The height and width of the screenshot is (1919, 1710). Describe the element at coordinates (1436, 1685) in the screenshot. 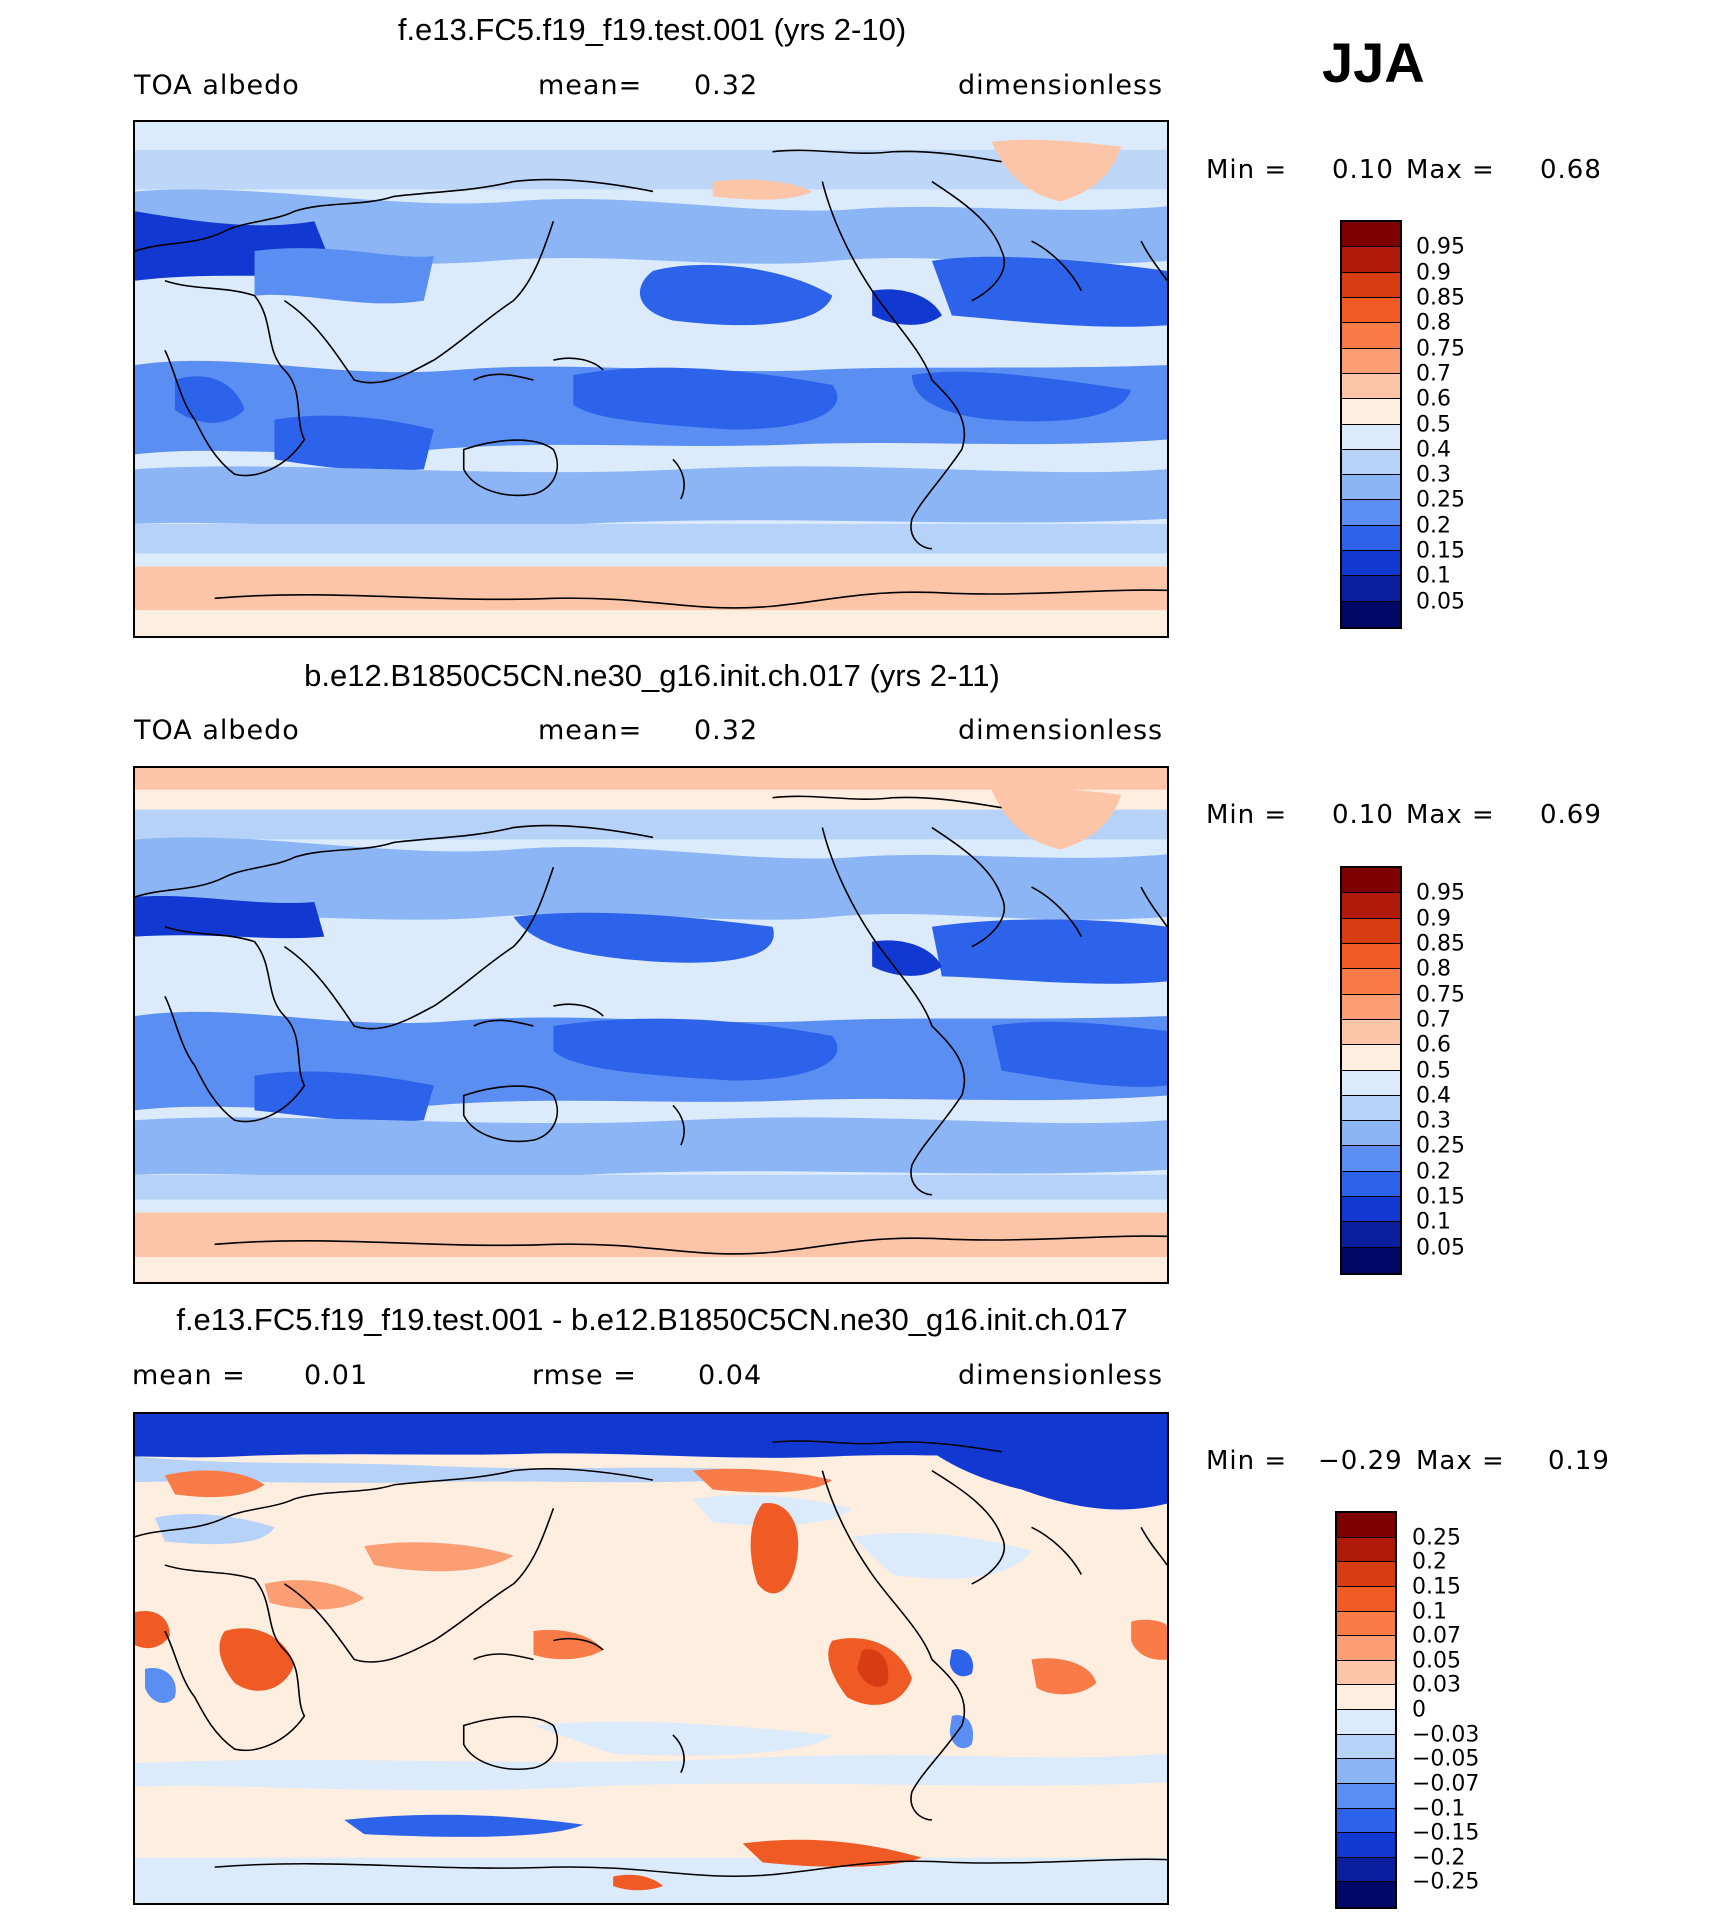

I see `colorbar-tick-label: 0.03` at that location.